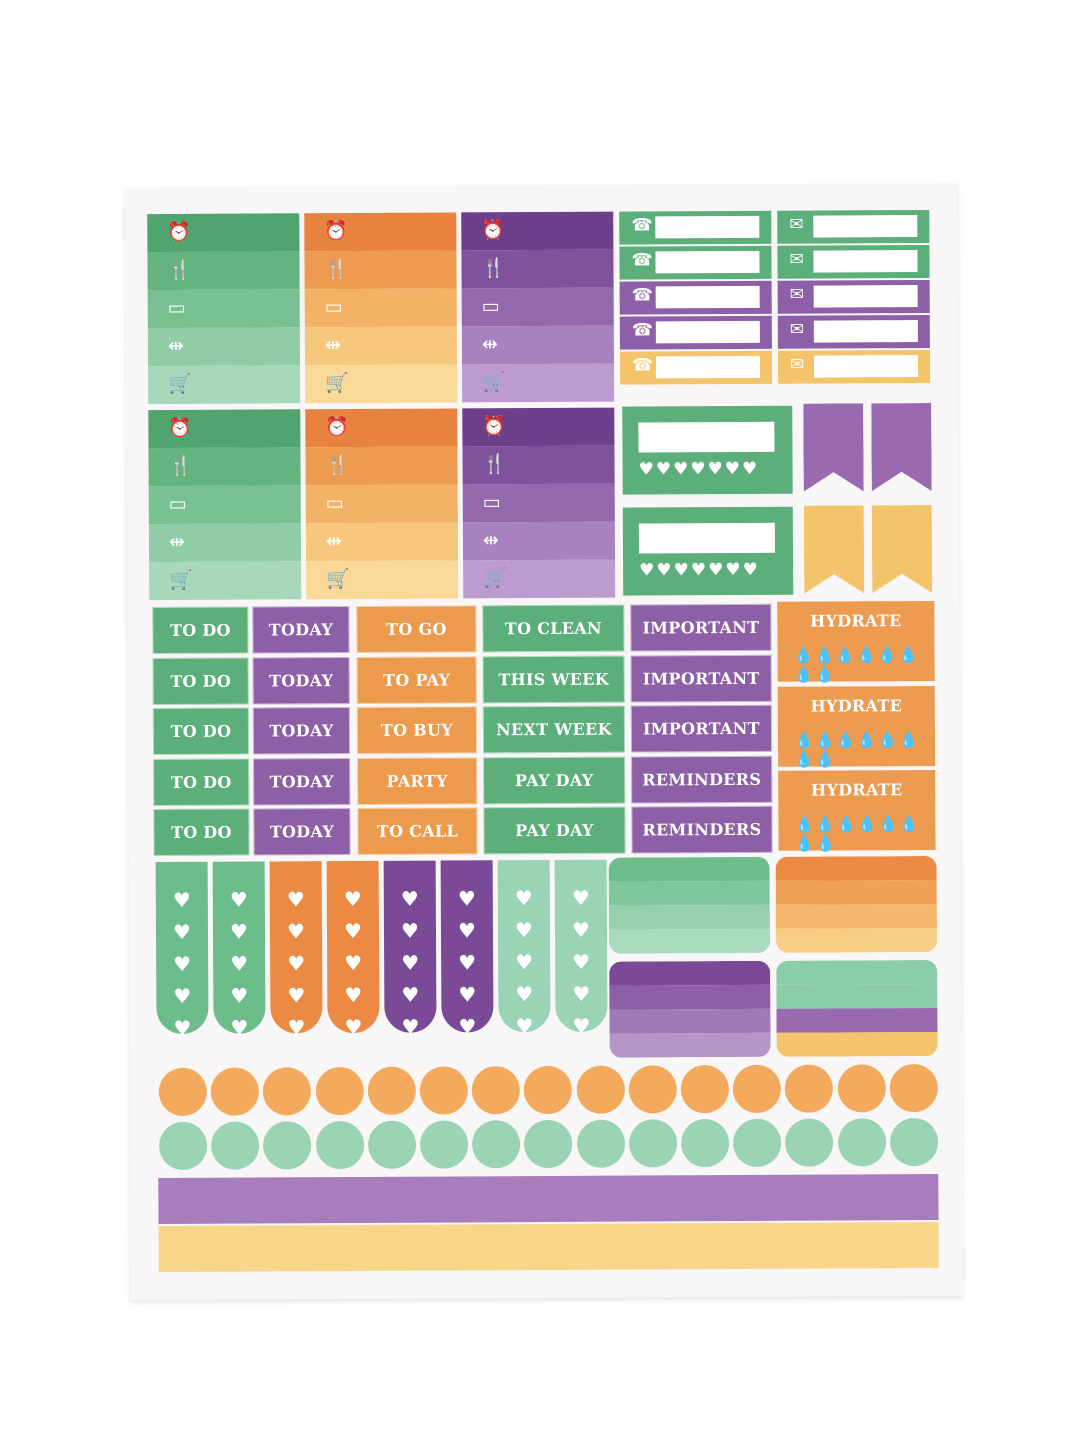 This screenshot has width=1080, height=1439. I want to click on yellow-washi-strip, so click(548, 1247).